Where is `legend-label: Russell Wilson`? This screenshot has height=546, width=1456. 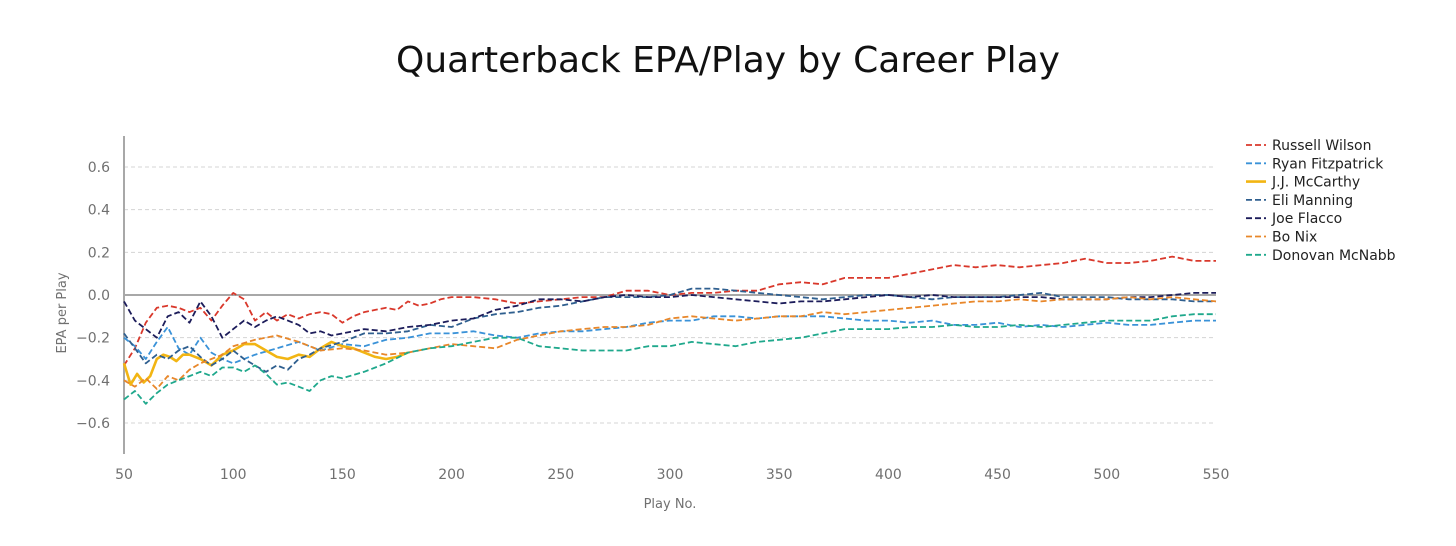
legend-label: Russell Wilson is located at coordinates (1321, 146).